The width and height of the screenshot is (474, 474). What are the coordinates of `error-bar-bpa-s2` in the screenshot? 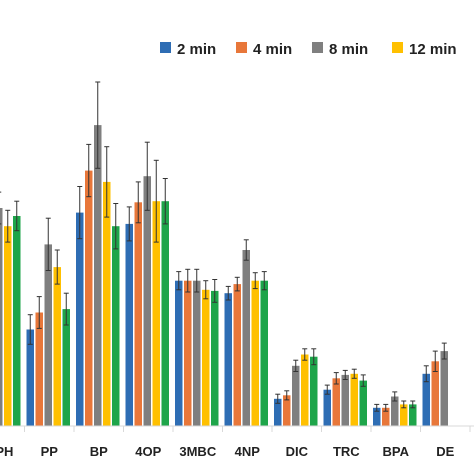 It's located at (395, 396).